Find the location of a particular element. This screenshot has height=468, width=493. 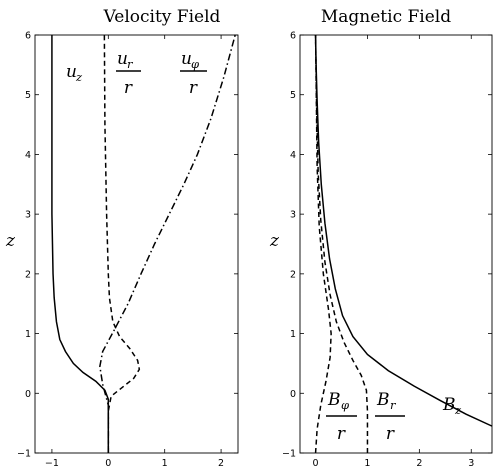

label-u-phi-over-r: u φ r is located at coordinates (193, 73).